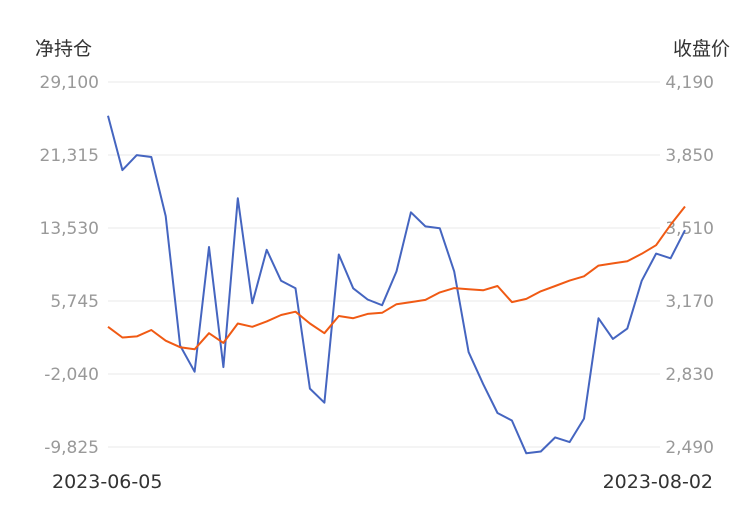 The image size is (750, 510). What do you see at coordinates (689, 229) in the screenshot?
I see `right-tick-label: 3,510` at bounding box center [689, 229].